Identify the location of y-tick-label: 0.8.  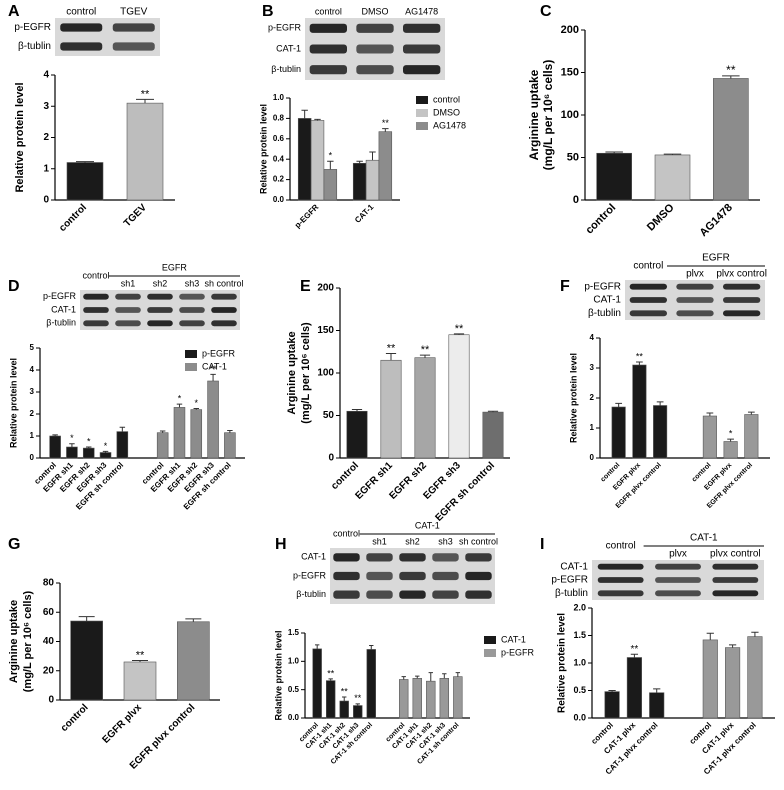
(279, 118).